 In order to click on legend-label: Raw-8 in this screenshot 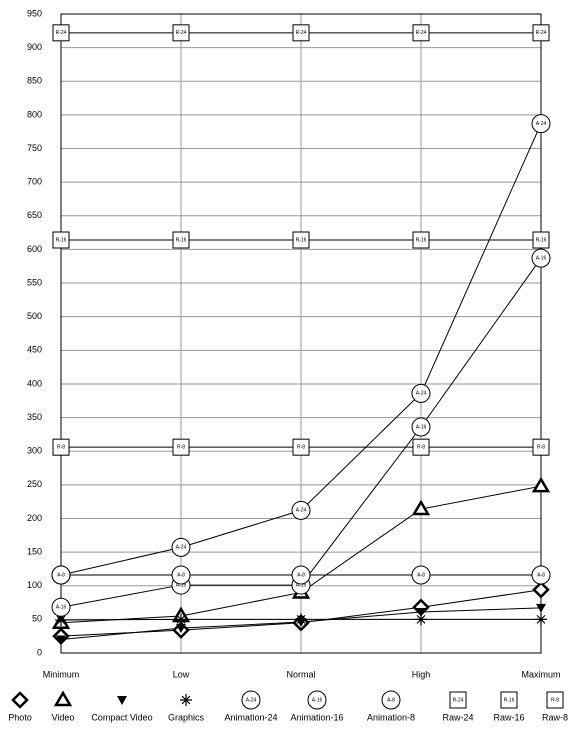, I will do `click(555, 717)`.